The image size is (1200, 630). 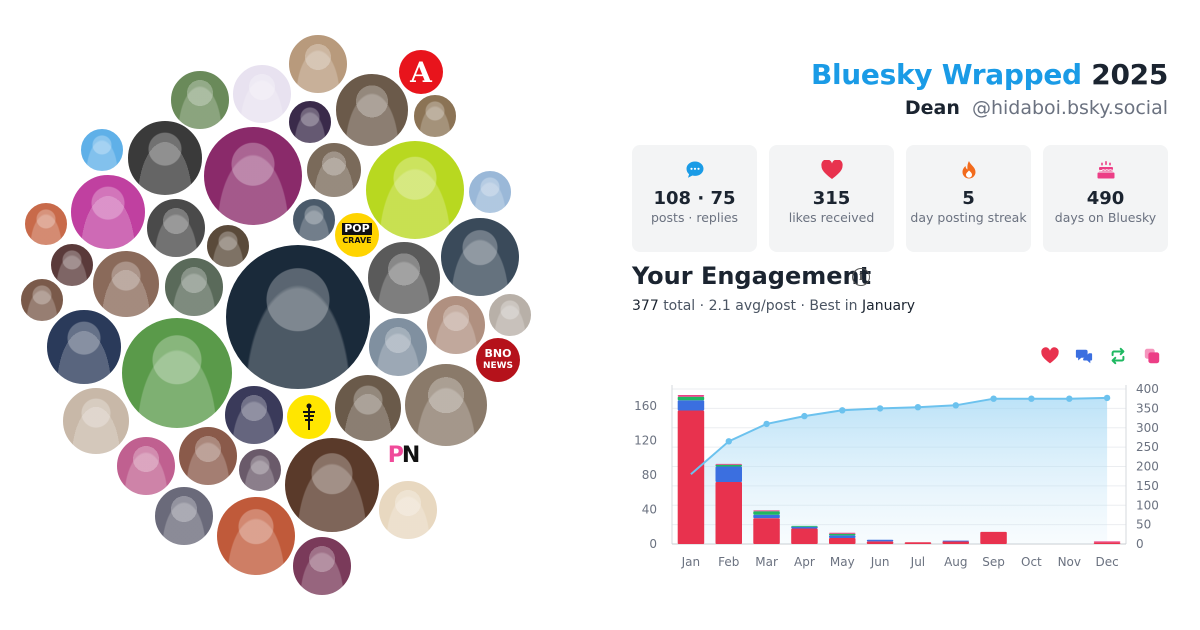 I want to click on right-axis-tick: 150, so click(x=1147, y=486).